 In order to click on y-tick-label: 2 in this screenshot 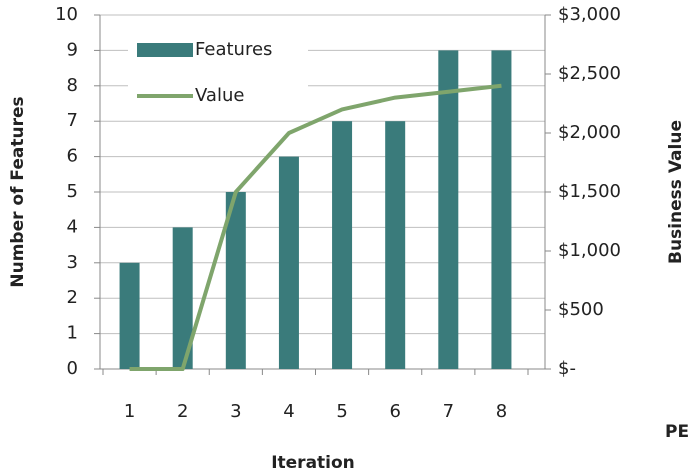, I will do `click(72, 297)`.